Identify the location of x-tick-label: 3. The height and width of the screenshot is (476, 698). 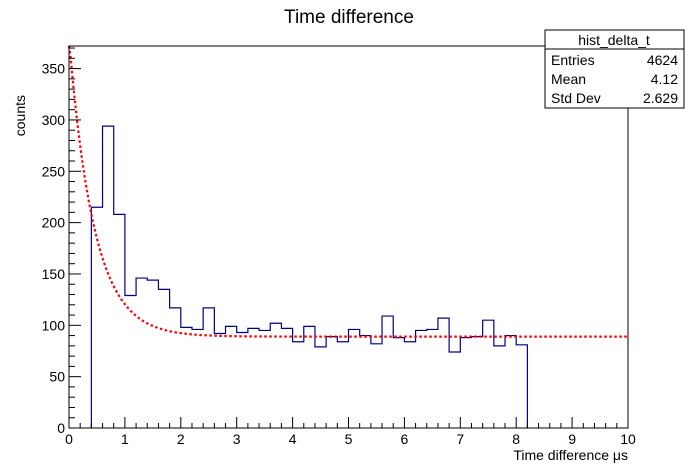
(237, 439).